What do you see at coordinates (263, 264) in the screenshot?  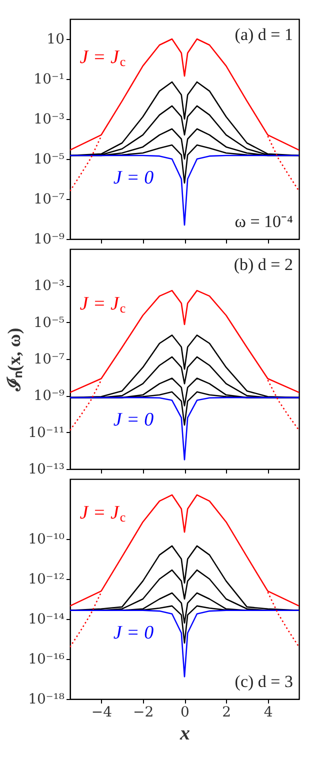 I see `annotation: (b) d = 2` at bounding box center [263, 264].